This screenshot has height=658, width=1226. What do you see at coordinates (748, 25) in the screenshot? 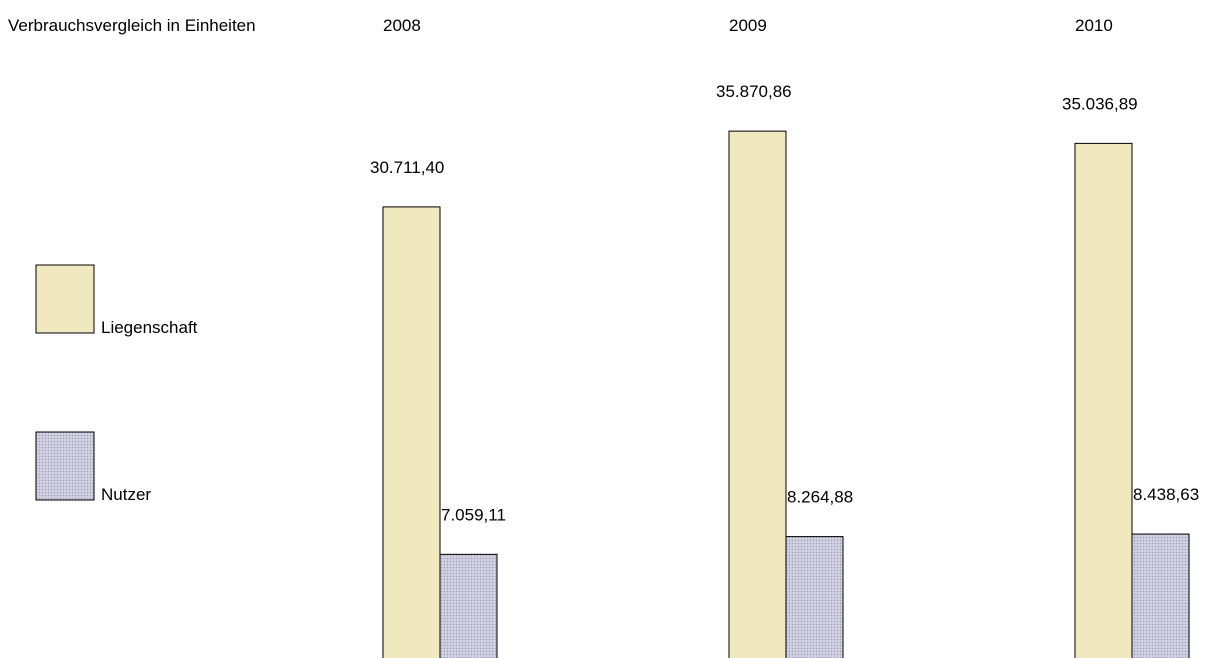
I see `category-label-2009: 2009` at bounding box center [748, 25].